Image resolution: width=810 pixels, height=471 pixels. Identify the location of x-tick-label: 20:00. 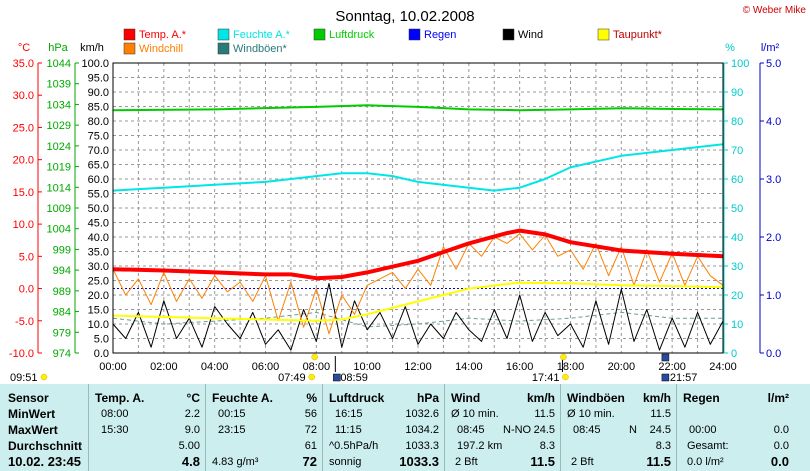
(622, 367).